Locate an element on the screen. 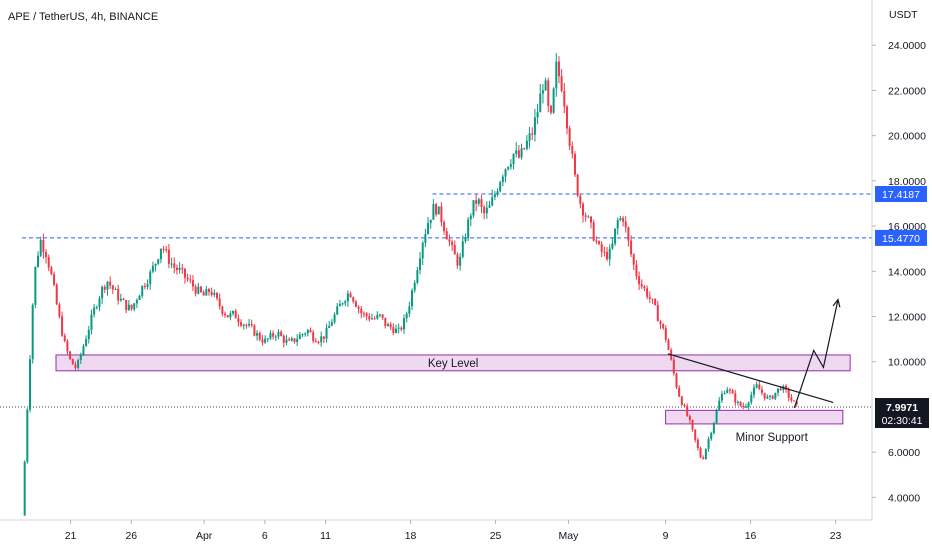 The image size is (932, 550). chart-title: APE / TetherUS, 4h, BINANCE is located at coordinates (83, 17).